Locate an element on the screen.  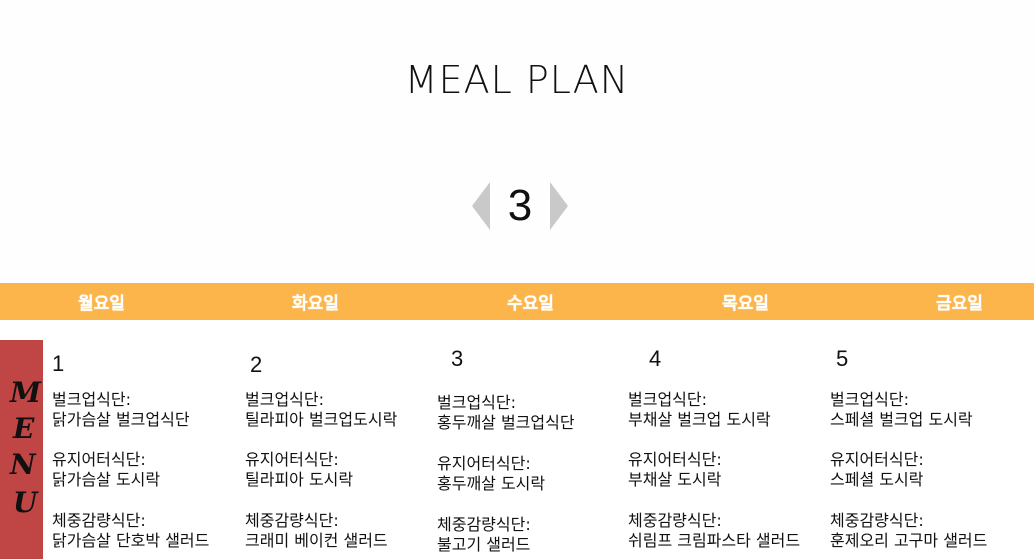
bulk-item: 닭가슴살 벌크업식단 is located at coordinates (121, 419).